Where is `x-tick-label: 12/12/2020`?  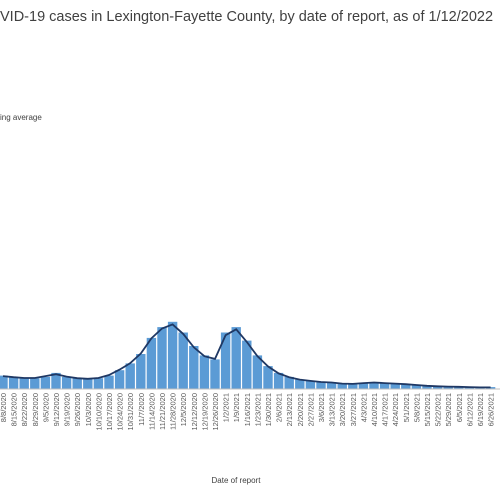 x-tick-label: 12/12/2020 is located at coordinates (194, 412).